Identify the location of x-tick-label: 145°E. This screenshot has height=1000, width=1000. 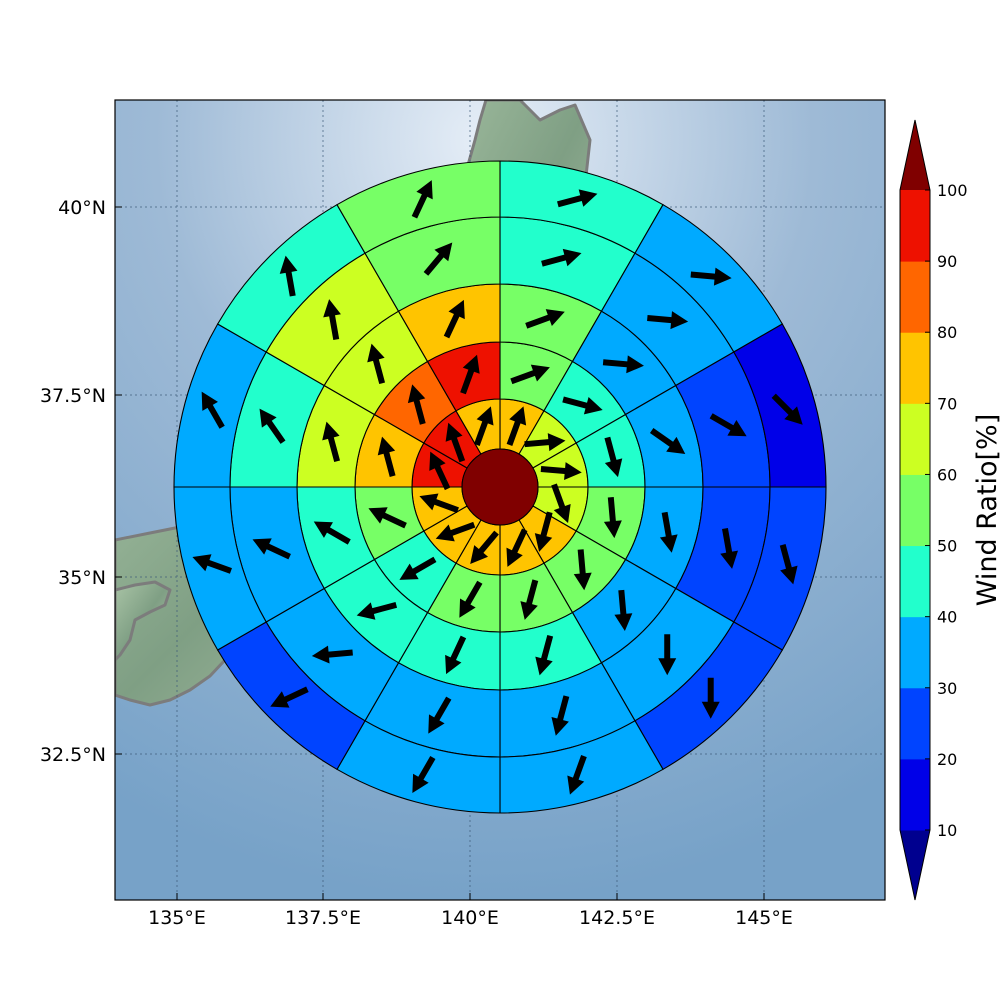
(764, 918).